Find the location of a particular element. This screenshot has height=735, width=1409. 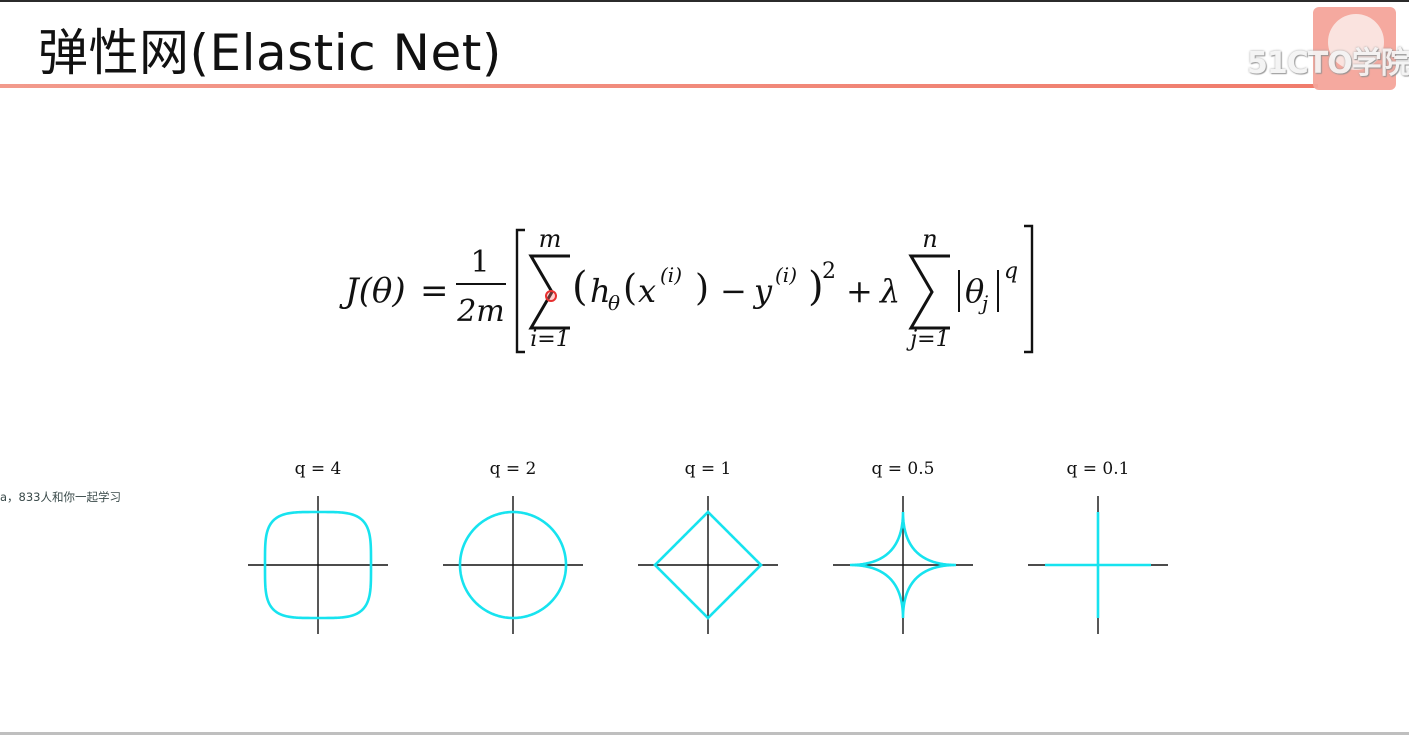

plot-q0.1: q = 0.1 is located at coordinates (1098, 546).